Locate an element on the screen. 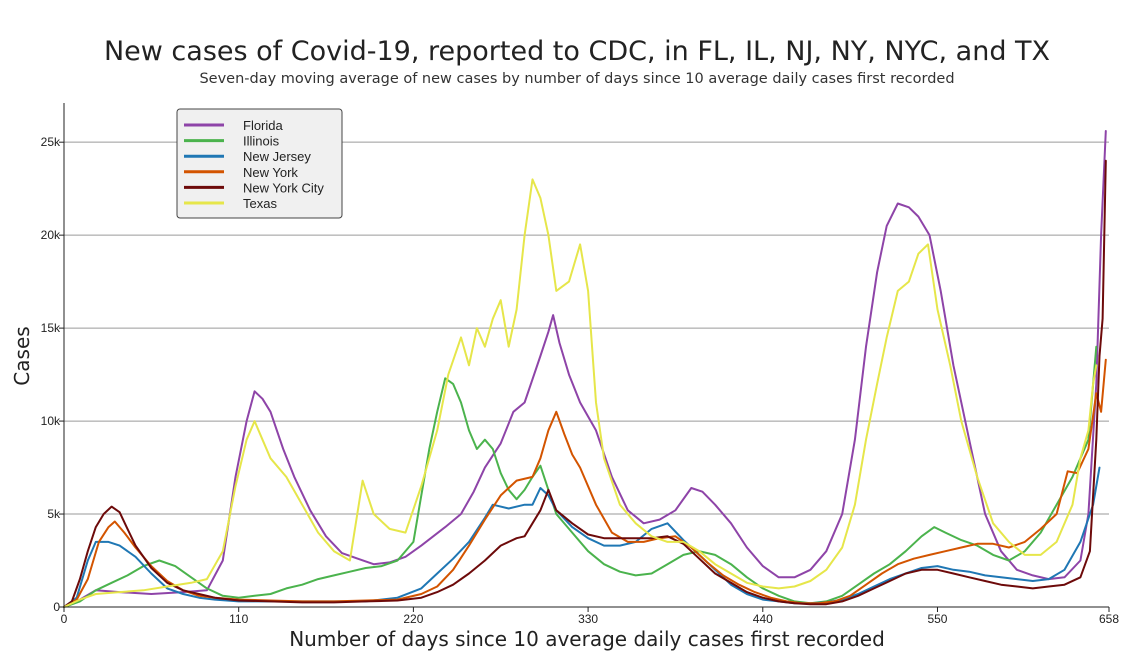 The image size is (1139, 665). y-tick-label: 5k is located at coordinates (54, 514).